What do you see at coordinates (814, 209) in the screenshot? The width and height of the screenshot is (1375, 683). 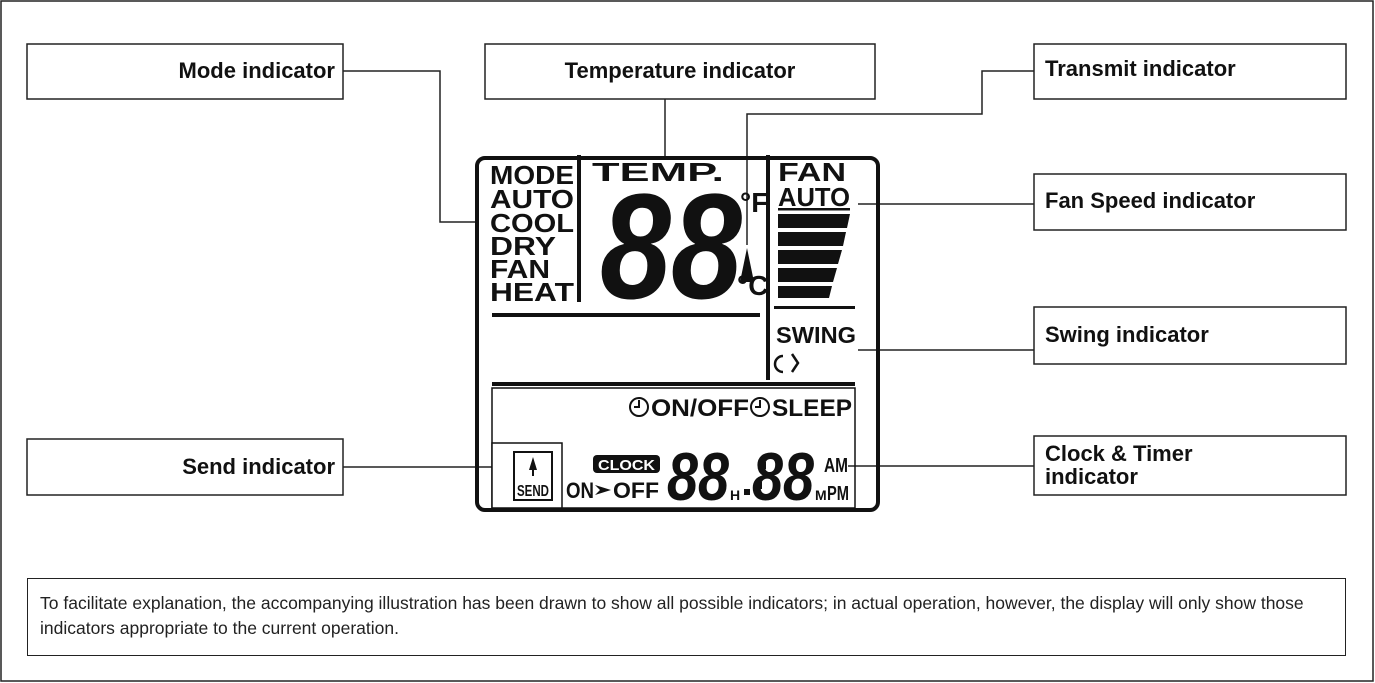 I see `underline` at bounding box center [814, 209].